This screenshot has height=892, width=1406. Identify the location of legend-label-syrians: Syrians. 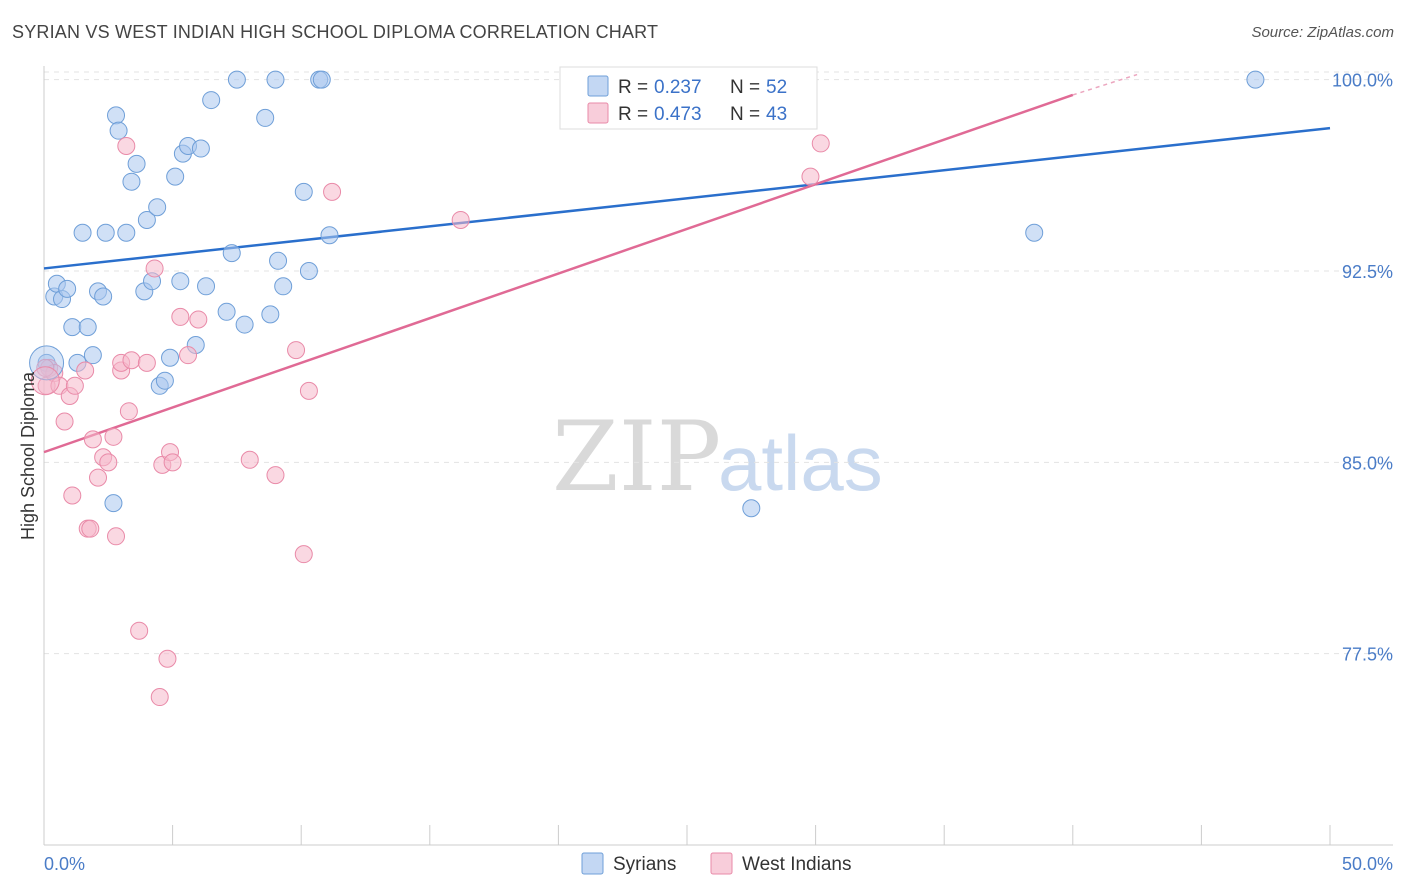
(644, 864).